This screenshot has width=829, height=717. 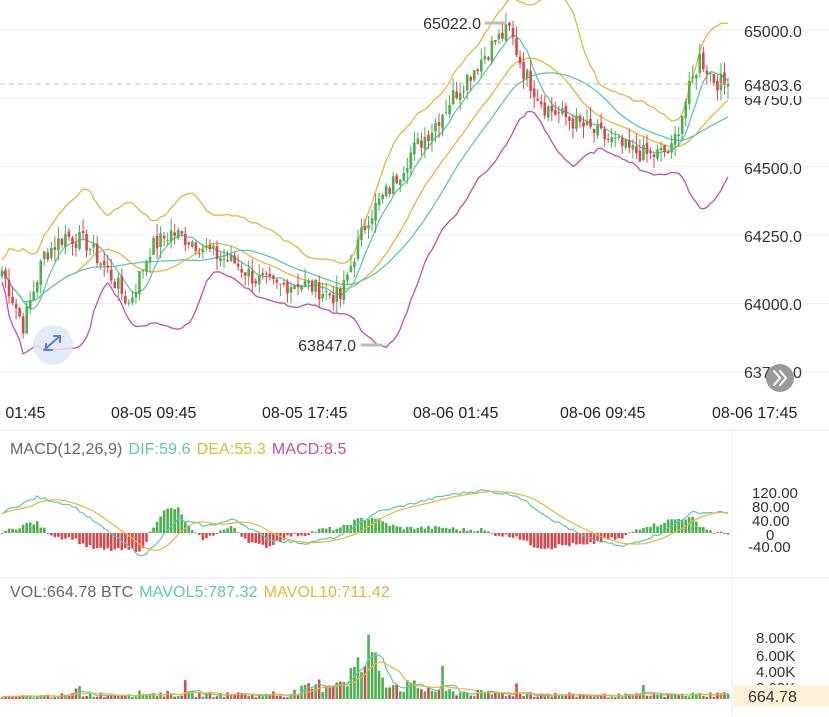 What do you see at coordinates (452, 24) in the screenshot?
I see `high-marker-label: 65022.0` at bounding box center [452, 24].